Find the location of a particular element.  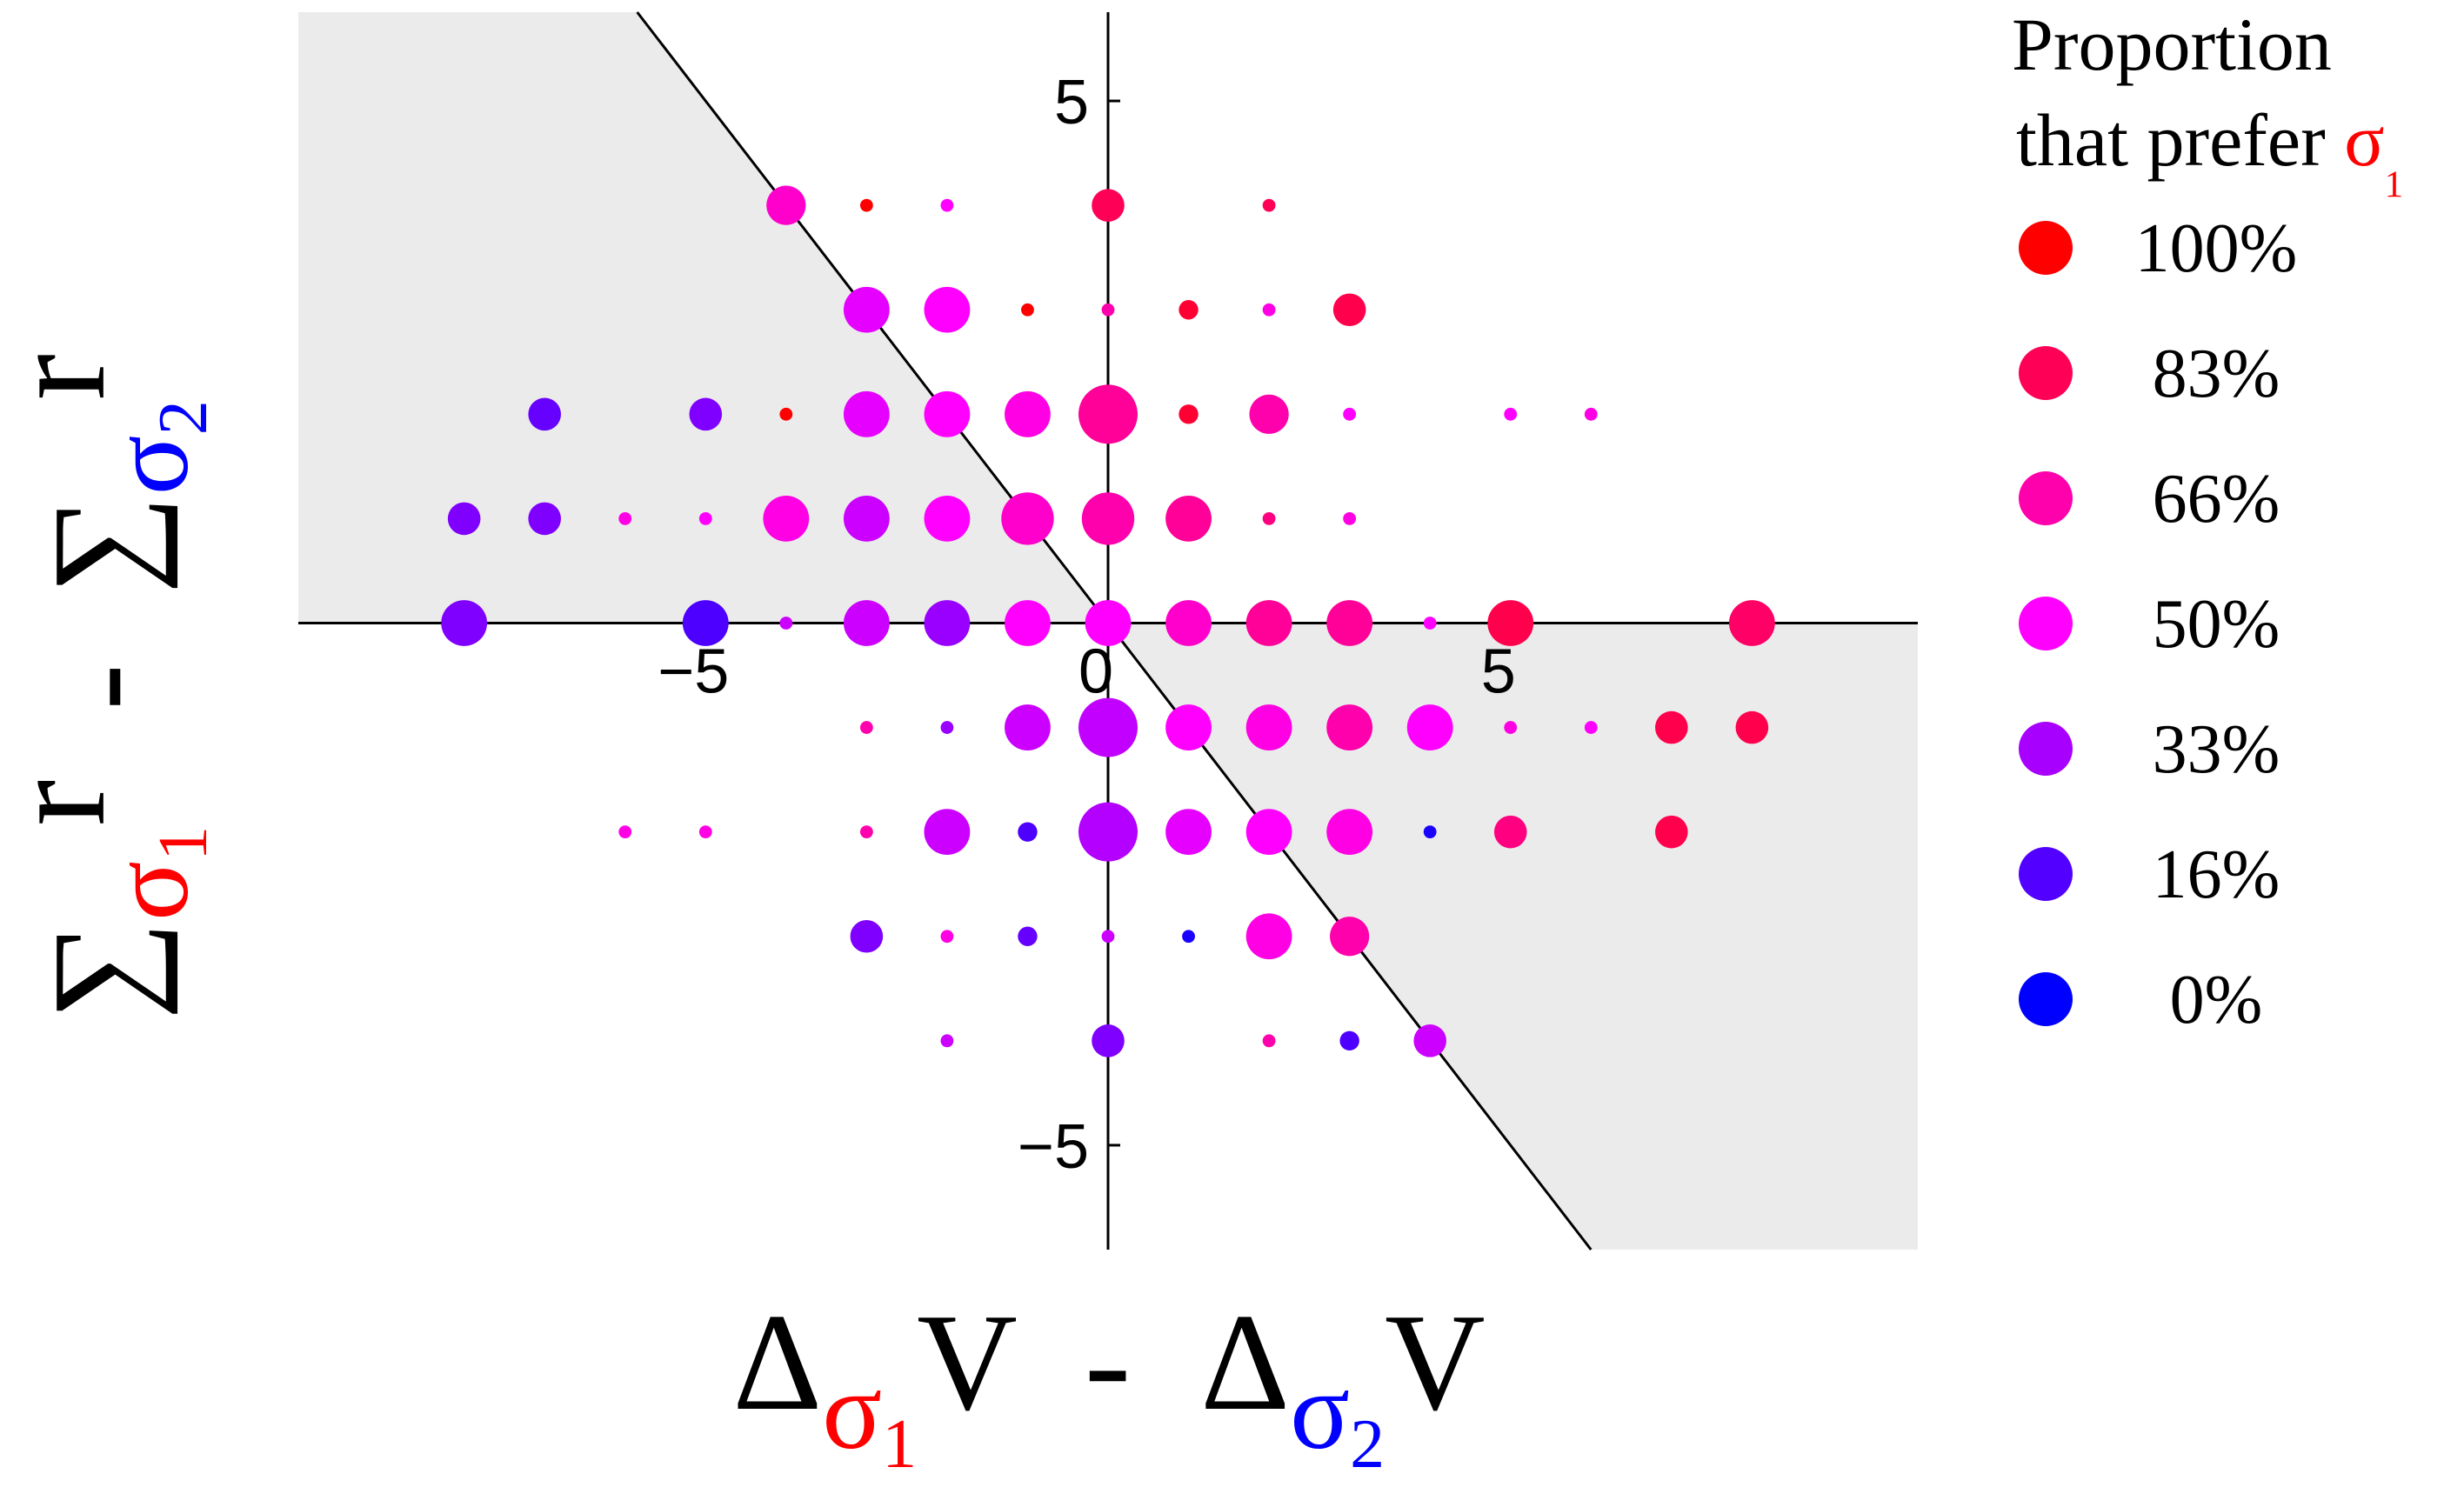

y-axis-label-part: ∑ is located at coordinates (100, 970).